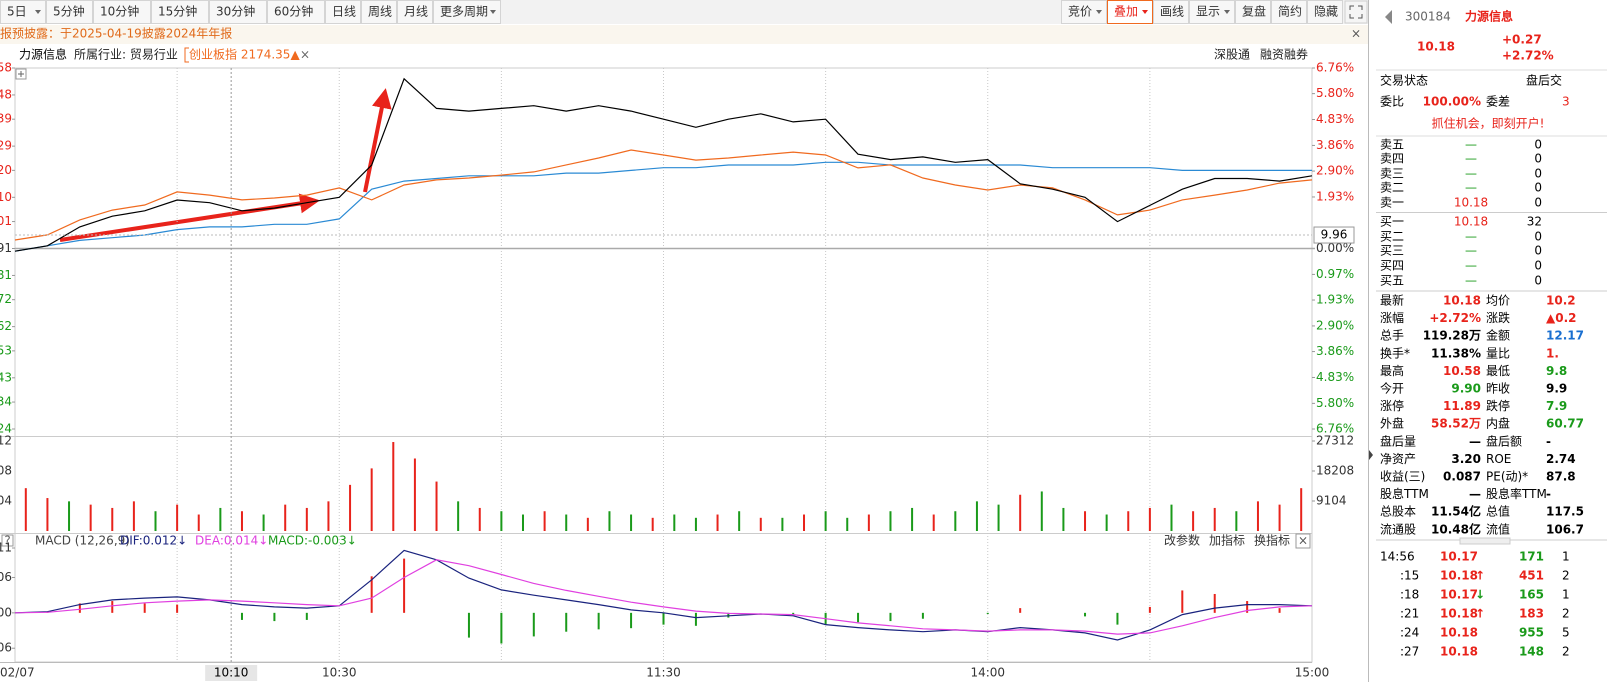  I want to click on tag: 深股通, so click(1232, 55).